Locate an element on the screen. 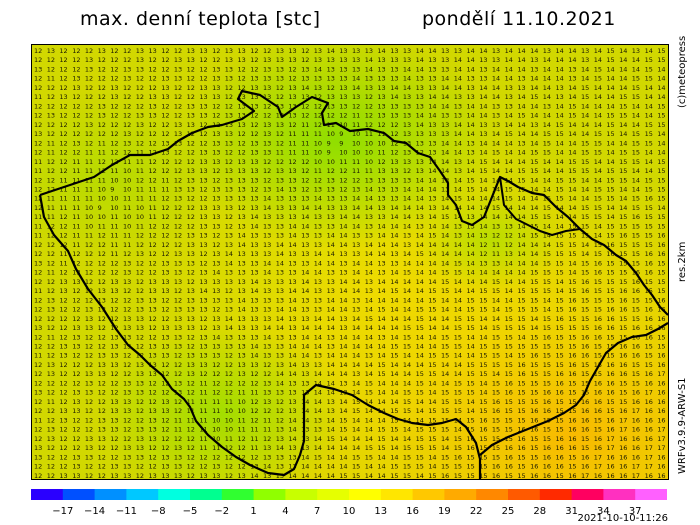 This screenshot has width=700, height=525. svg-text: 10 is located at coordinates (140, 217).